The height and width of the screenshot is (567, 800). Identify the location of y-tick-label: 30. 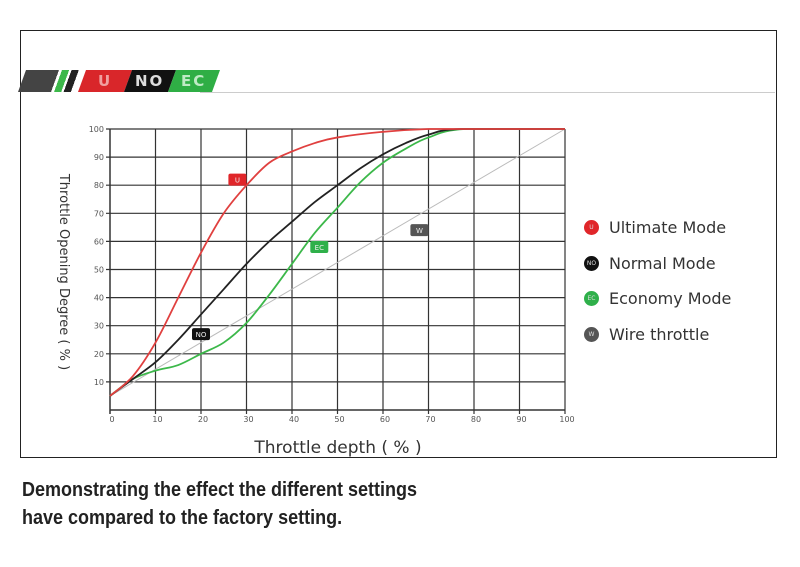
(99, 326).